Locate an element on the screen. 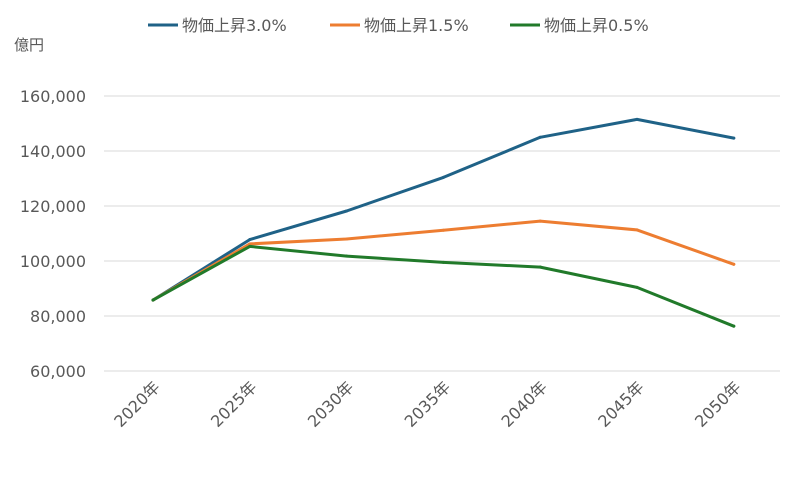 The height and width of the screenshot is (480, 800). legend-item: 物価上昇0.5% is located at coordinates (579, 25).